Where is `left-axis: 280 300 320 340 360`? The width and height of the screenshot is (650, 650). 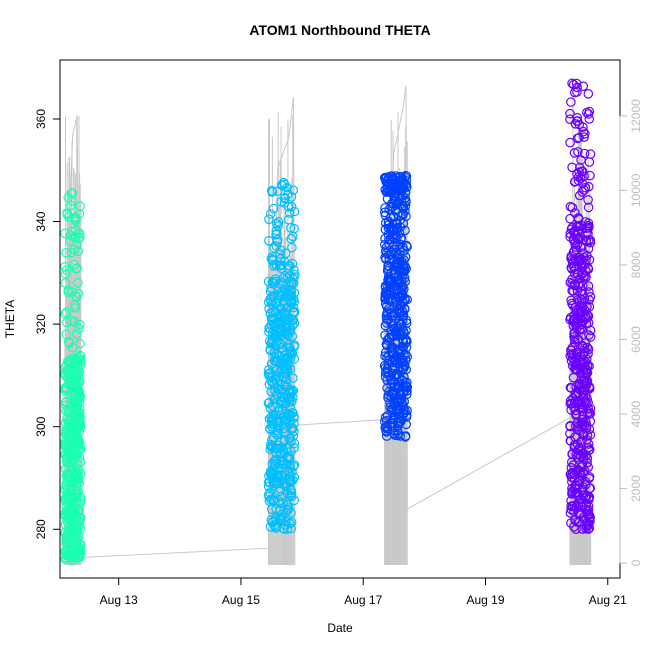
left-axis: 280 300 320 340 360 is located at coordinates (47, 324).